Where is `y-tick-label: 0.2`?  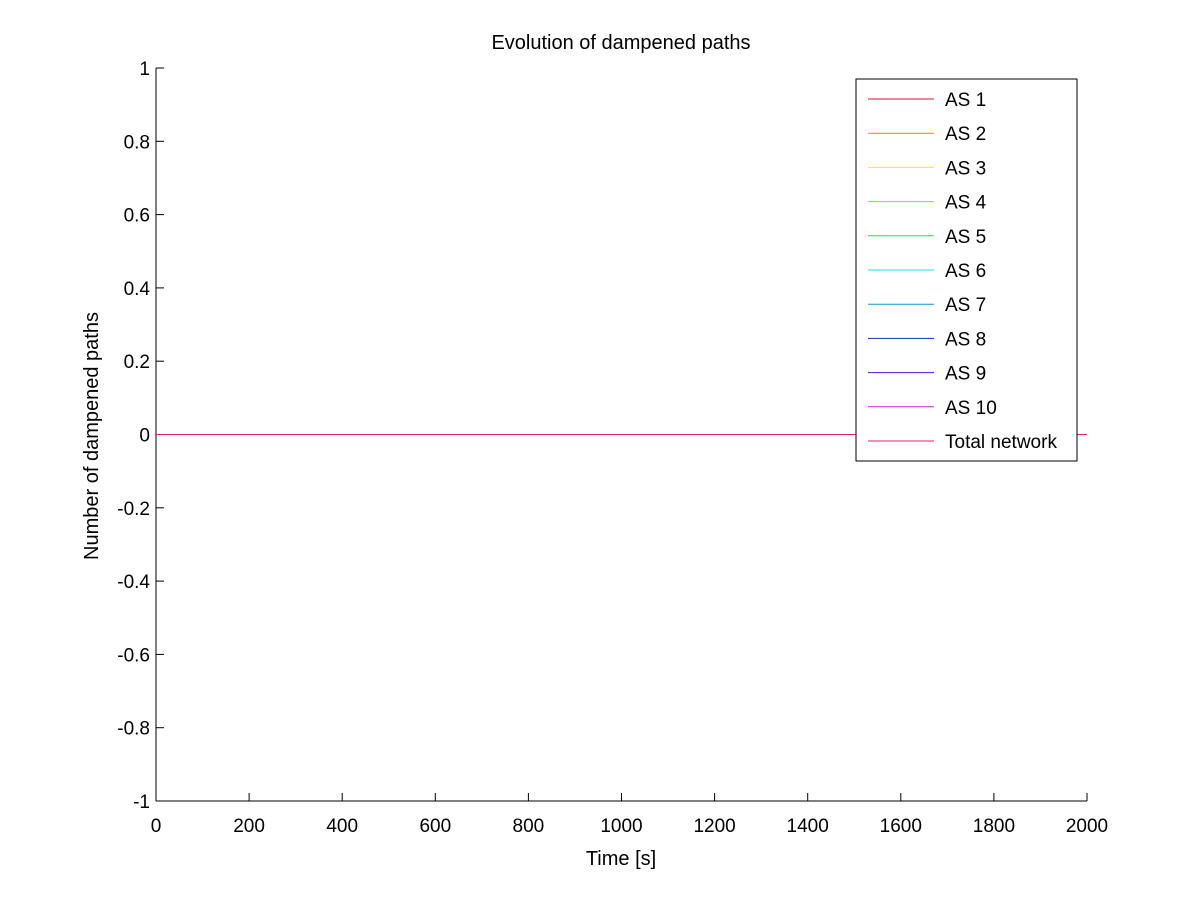
y-tick-label: 0.2 is located at coordinates (137, 362).